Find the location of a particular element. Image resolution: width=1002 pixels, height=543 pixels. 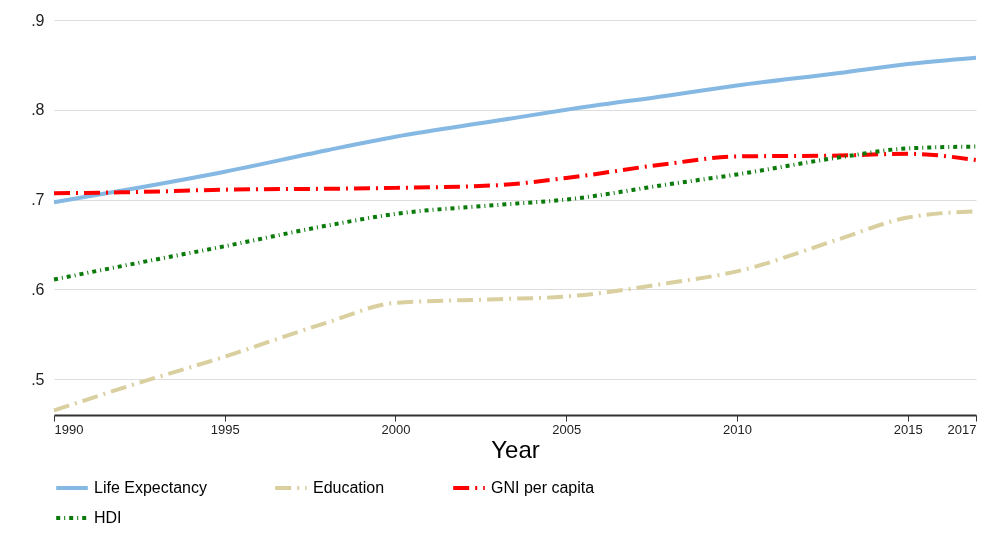

x-tick-label: 2000 is located at coordinates (396, 429).